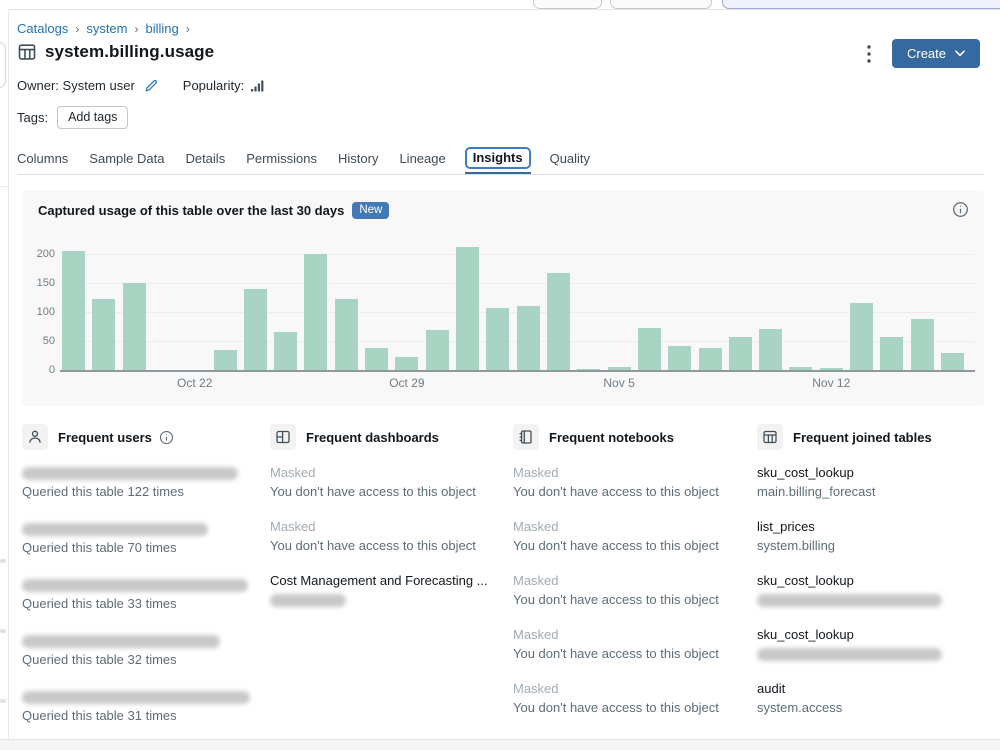 The image size is (1000, 750). I want to click on tab-details: Details, so click(205, 158).